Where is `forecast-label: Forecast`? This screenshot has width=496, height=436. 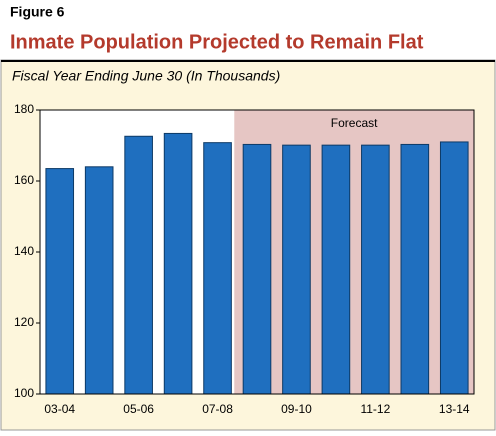 forecast-label: Forecast is located at coordinates (354, 123).